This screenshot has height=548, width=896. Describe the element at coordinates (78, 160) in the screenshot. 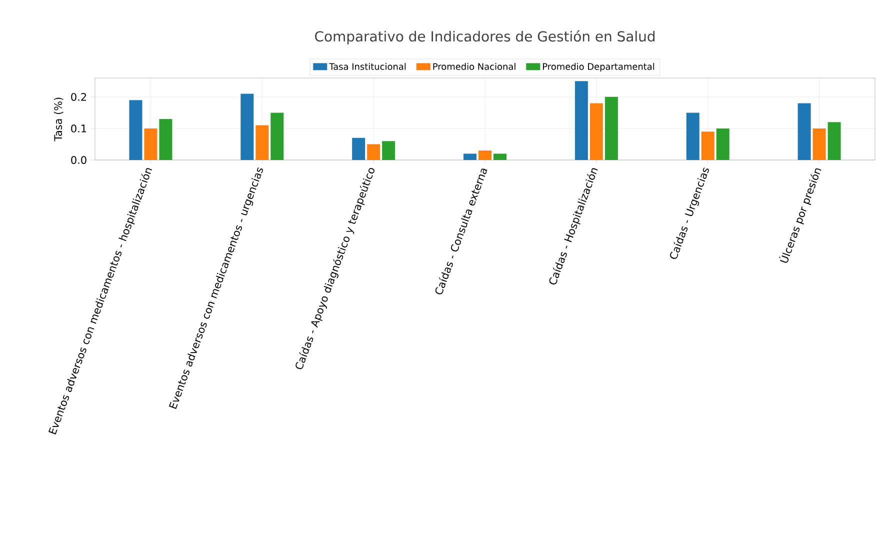

I see `y-tick-label: 0.0` at that location.